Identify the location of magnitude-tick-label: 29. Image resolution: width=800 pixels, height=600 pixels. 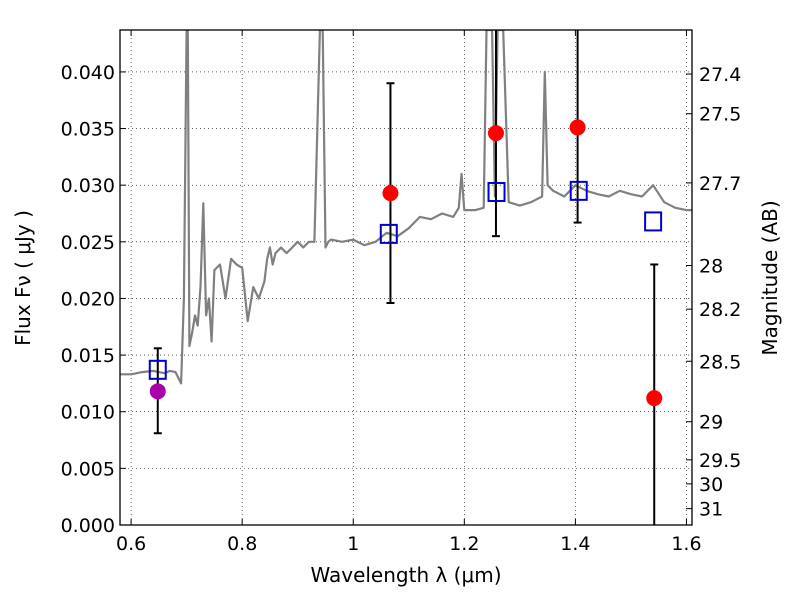
(711, 423).